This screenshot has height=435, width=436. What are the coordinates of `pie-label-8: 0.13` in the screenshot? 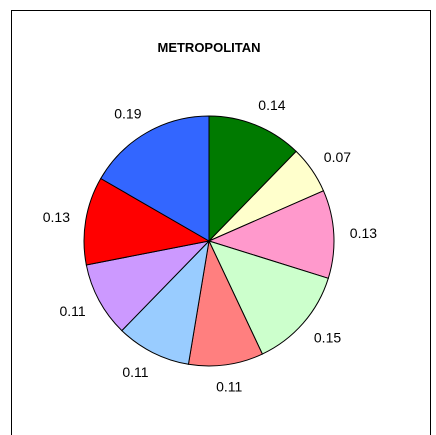 It's located at (56, 217).